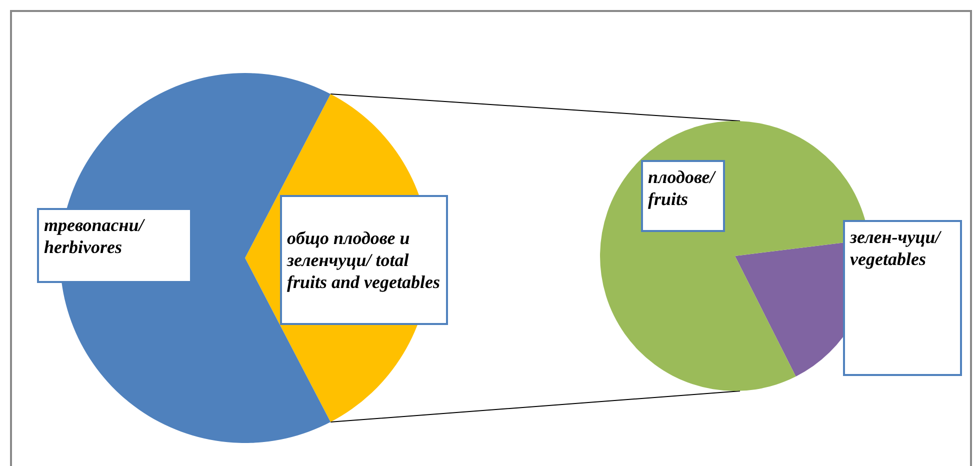  Describe the element at coordinates (94, 236) in the screenshot. I see `slice-label: тревопасни/ herbivores` at that location.